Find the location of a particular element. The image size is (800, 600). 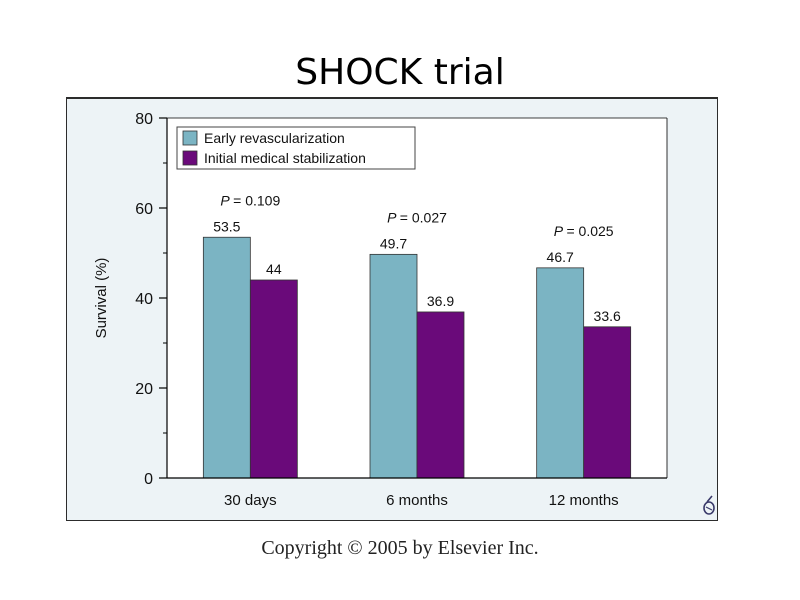

bar-value-label: 49.7 is located at coordinates (393, 243).